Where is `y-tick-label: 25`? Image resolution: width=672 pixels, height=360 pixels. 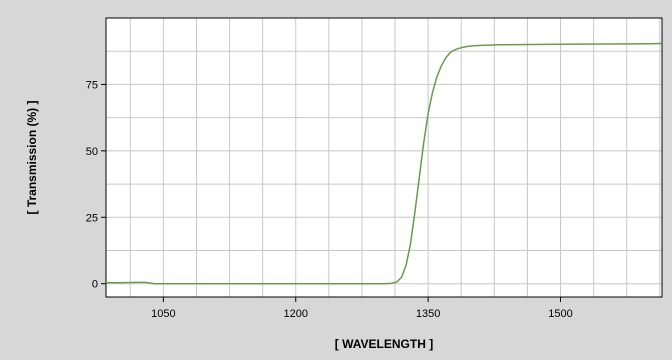 y-tick-label: 25 is located at coordinates (92, 218).